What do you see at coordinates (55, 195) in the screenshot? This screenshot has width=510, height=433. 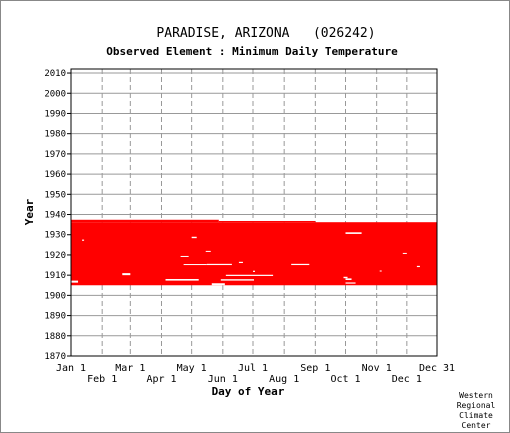 I see `y-tick-label: 1950` at bounding box center [55, 195].